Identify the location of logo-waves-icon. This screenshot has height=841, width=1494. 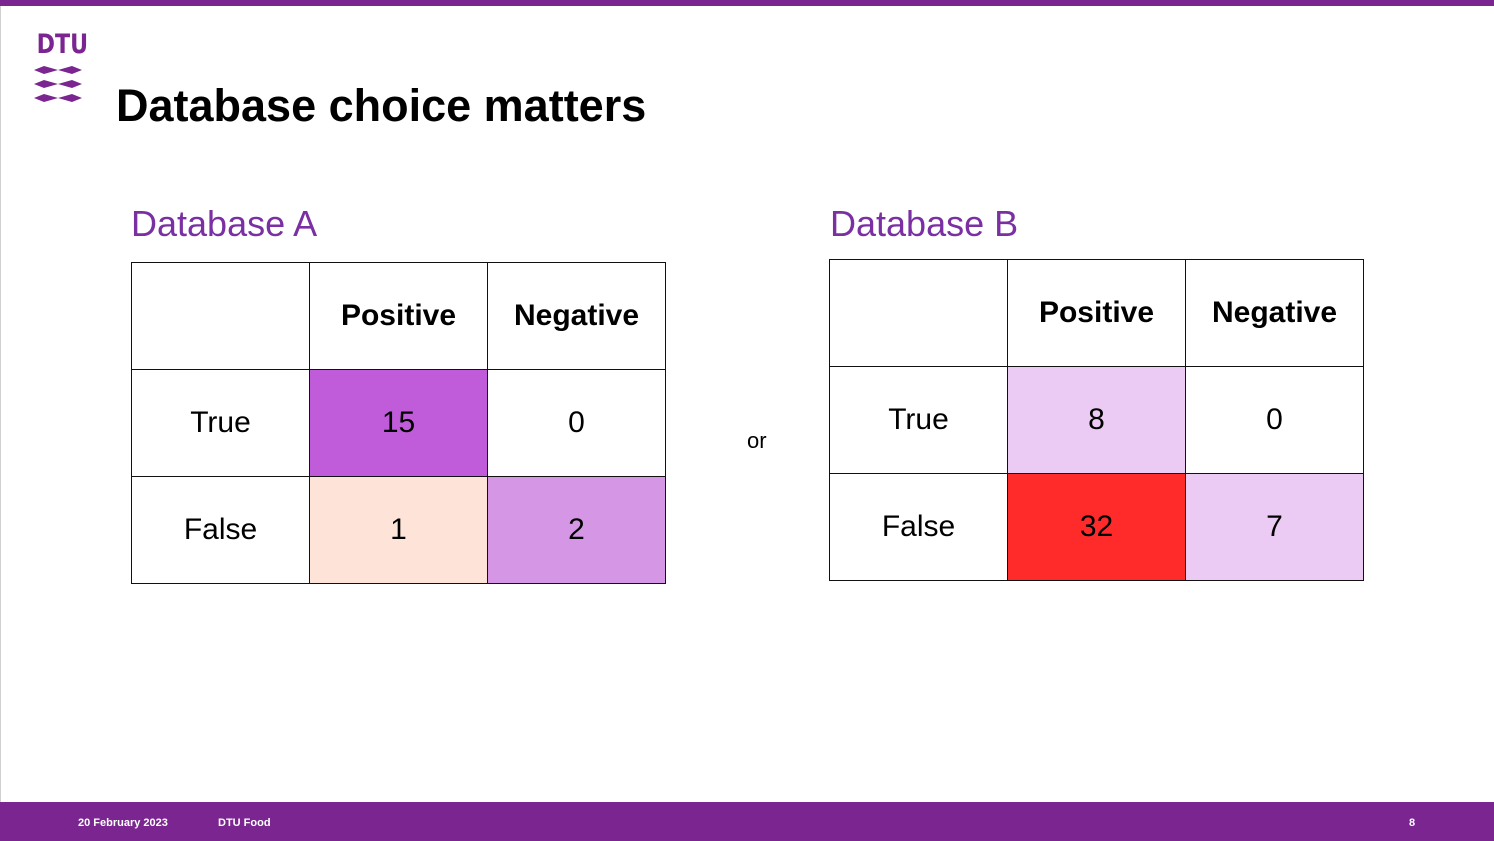
(58, 84).